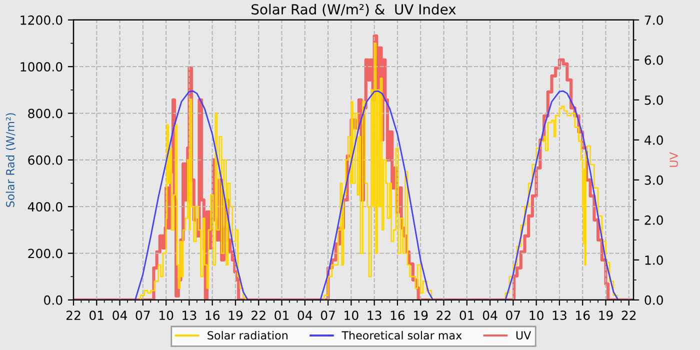 The image size is (700, 350). I want to click on y2-tick-label: 2.0, so click(653, 220).